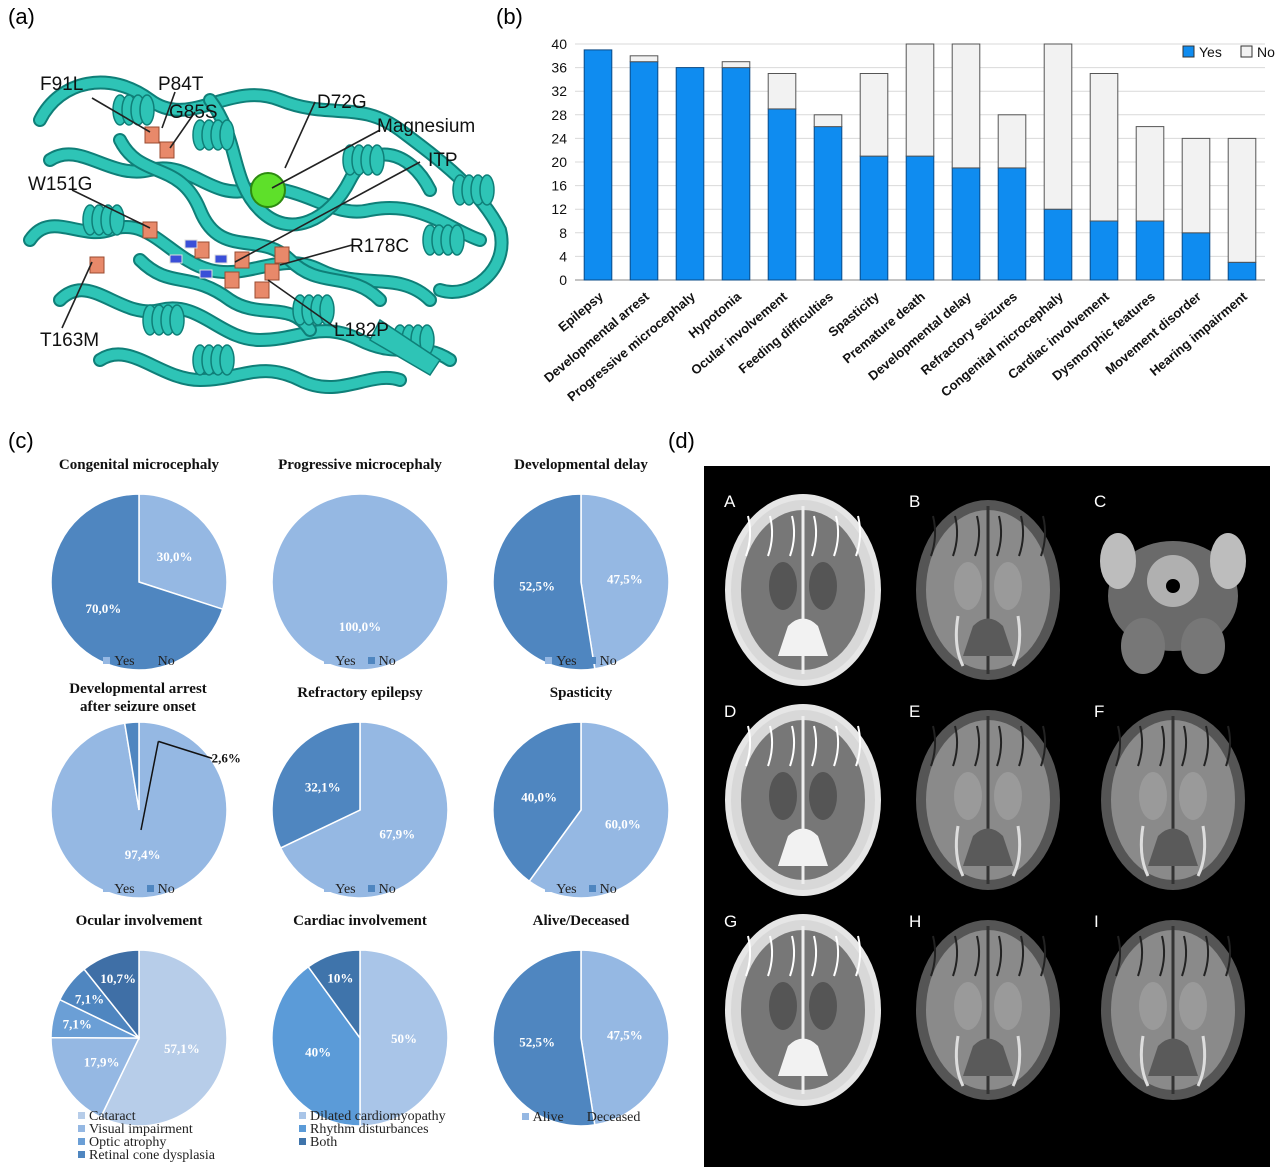 The width and height of the screenshot is (1287, 1167). Describe the element at coordinates (559, 44) in the screenshot. I see `y-tick-label: 40` at that location.